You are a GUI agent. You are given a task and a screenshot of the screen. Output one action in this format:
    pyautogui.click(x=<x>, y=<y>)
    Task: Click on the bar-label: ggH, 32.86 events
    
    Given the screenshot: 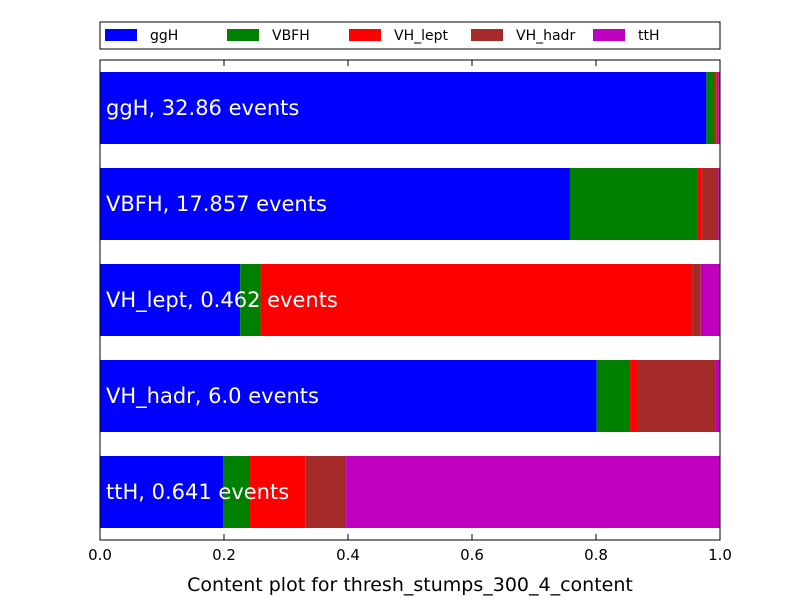 What is the action you would take?
    pyautogui.click(x=202, y=108)
    